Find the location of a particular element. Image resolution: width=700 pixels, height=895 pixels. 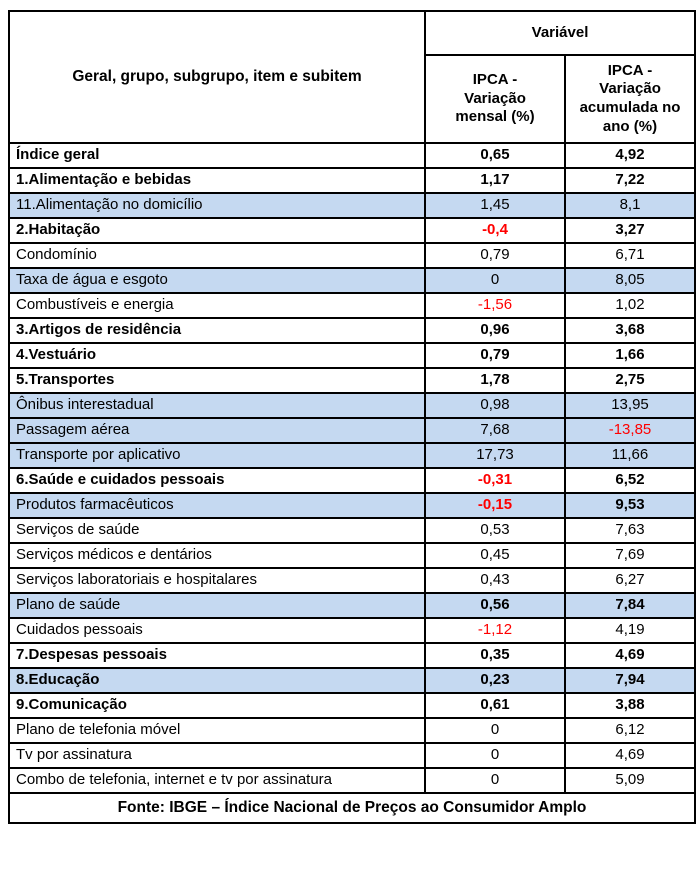

monthly-value-cell: 0,43 is located at coordinates (495, 580).